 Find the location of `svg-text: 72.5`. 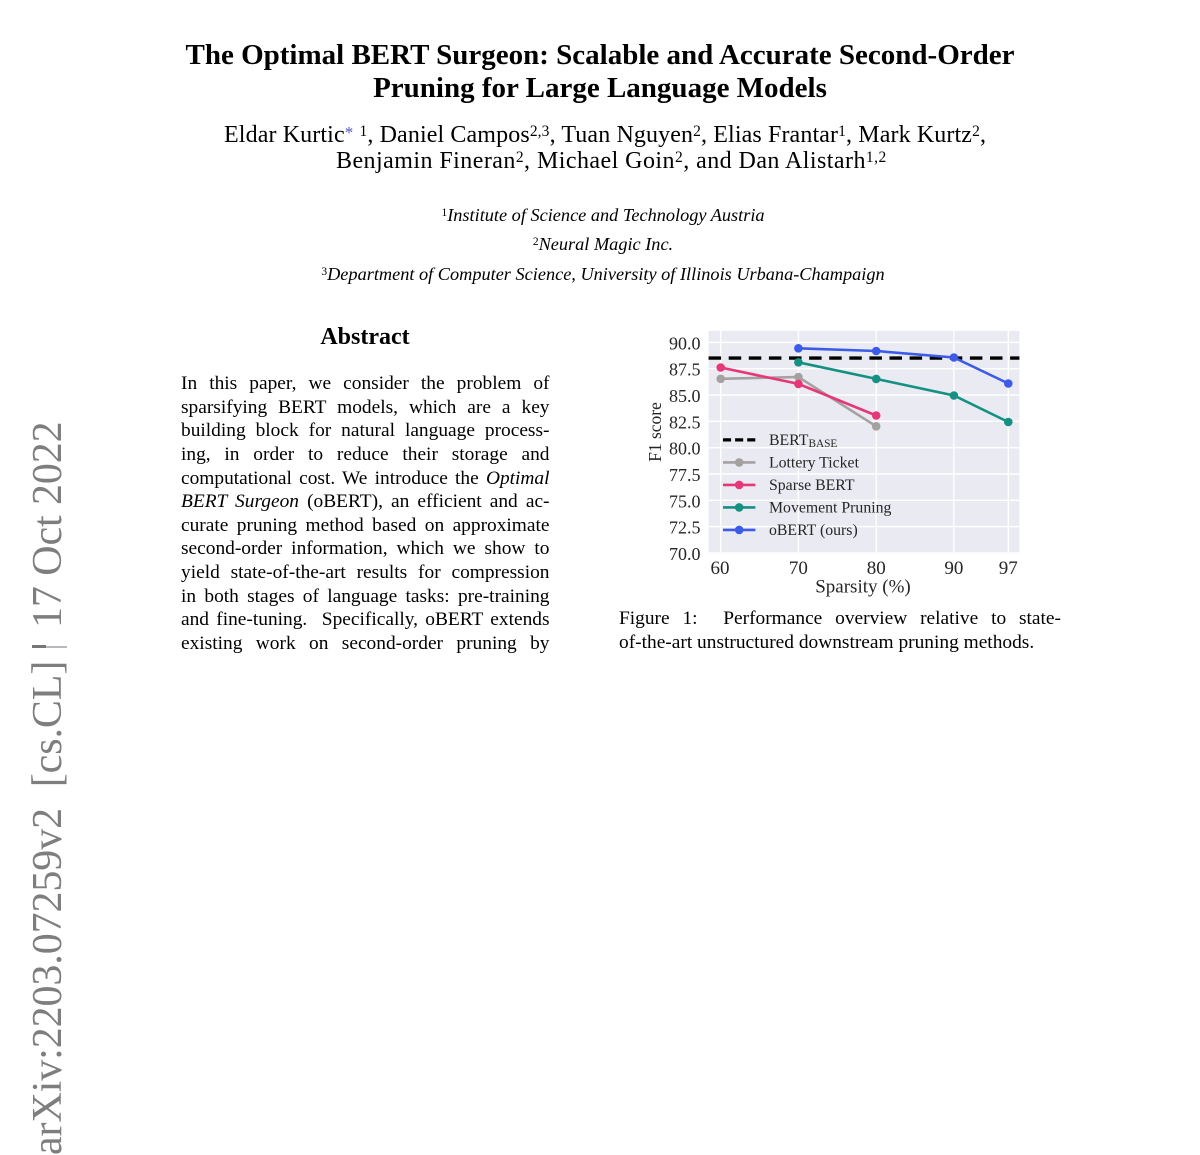

svg-text: 72.5 is located at coordinates (685, 528).